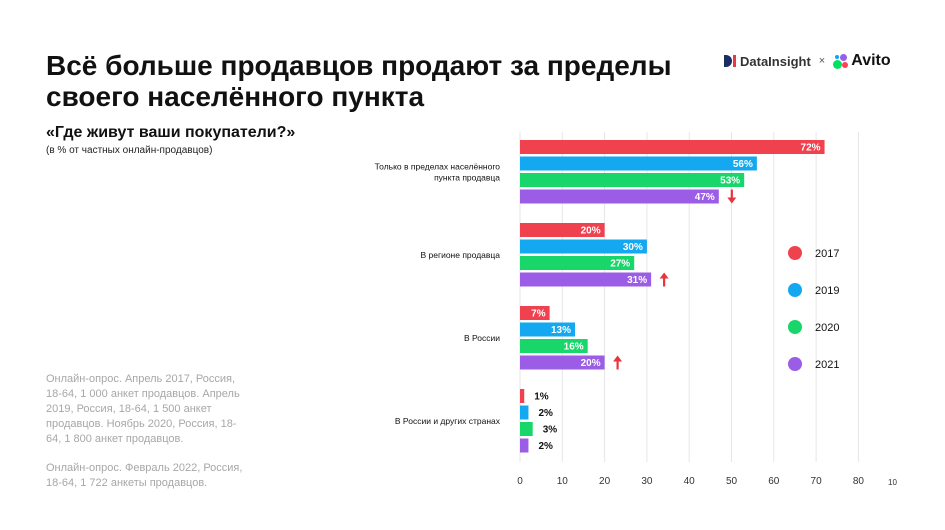 This screenshot has height=530, width=945. Describe the element at coordinates (633, 247) in the screenshot. I see `bar-value-label: 30%` at that location.